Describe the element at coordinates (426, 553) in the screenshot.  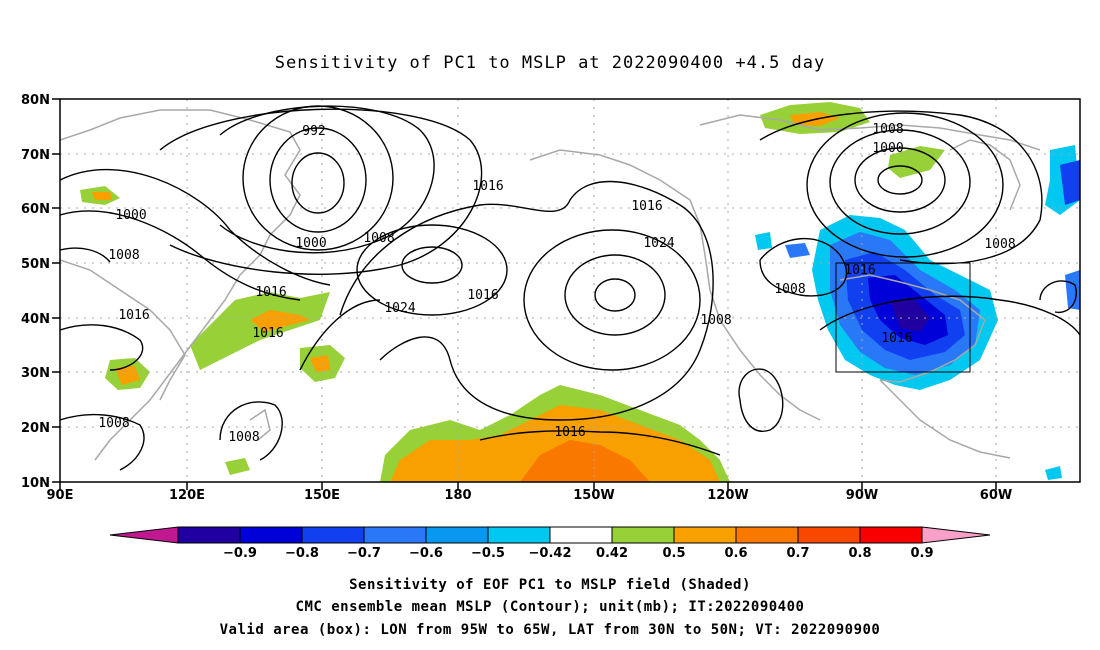
I see `colorbar-label: −0.6` at that location.